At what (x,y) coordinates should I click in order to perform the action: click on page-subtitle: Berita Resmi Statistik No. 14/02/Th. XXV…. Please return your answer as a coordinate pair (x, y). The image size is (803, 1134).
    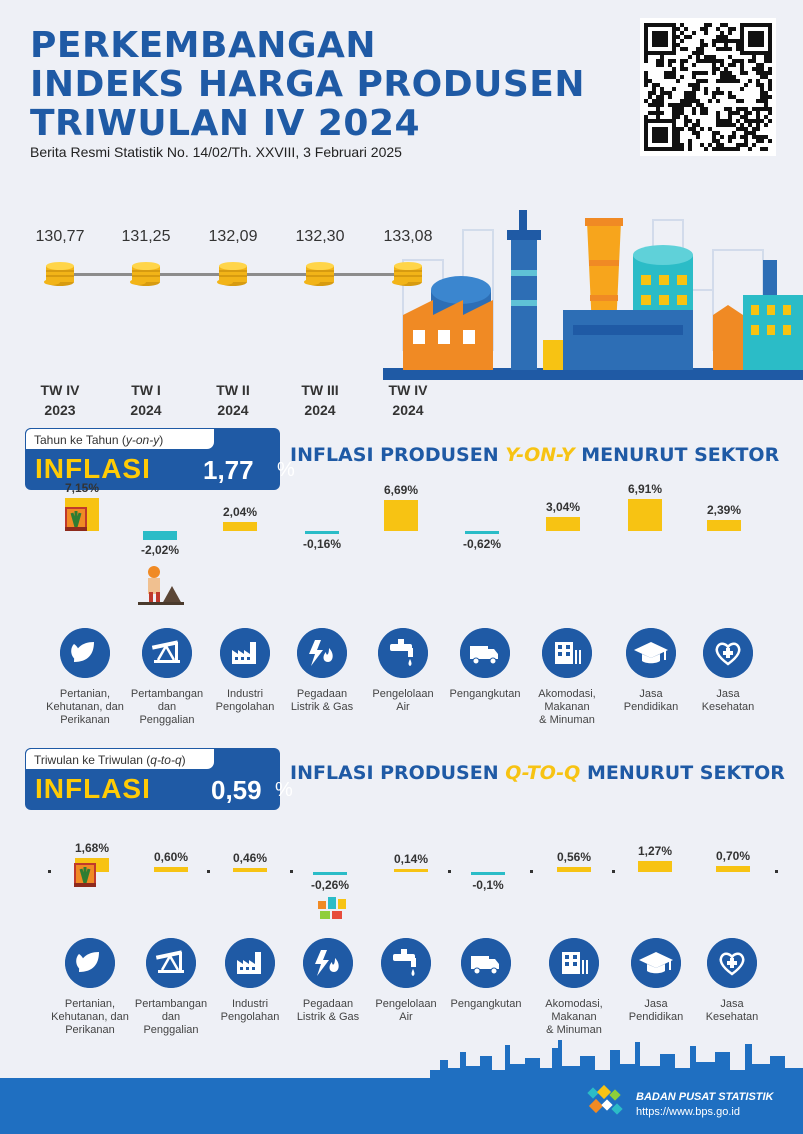
    Looking at the image, I should click on (216, 152).